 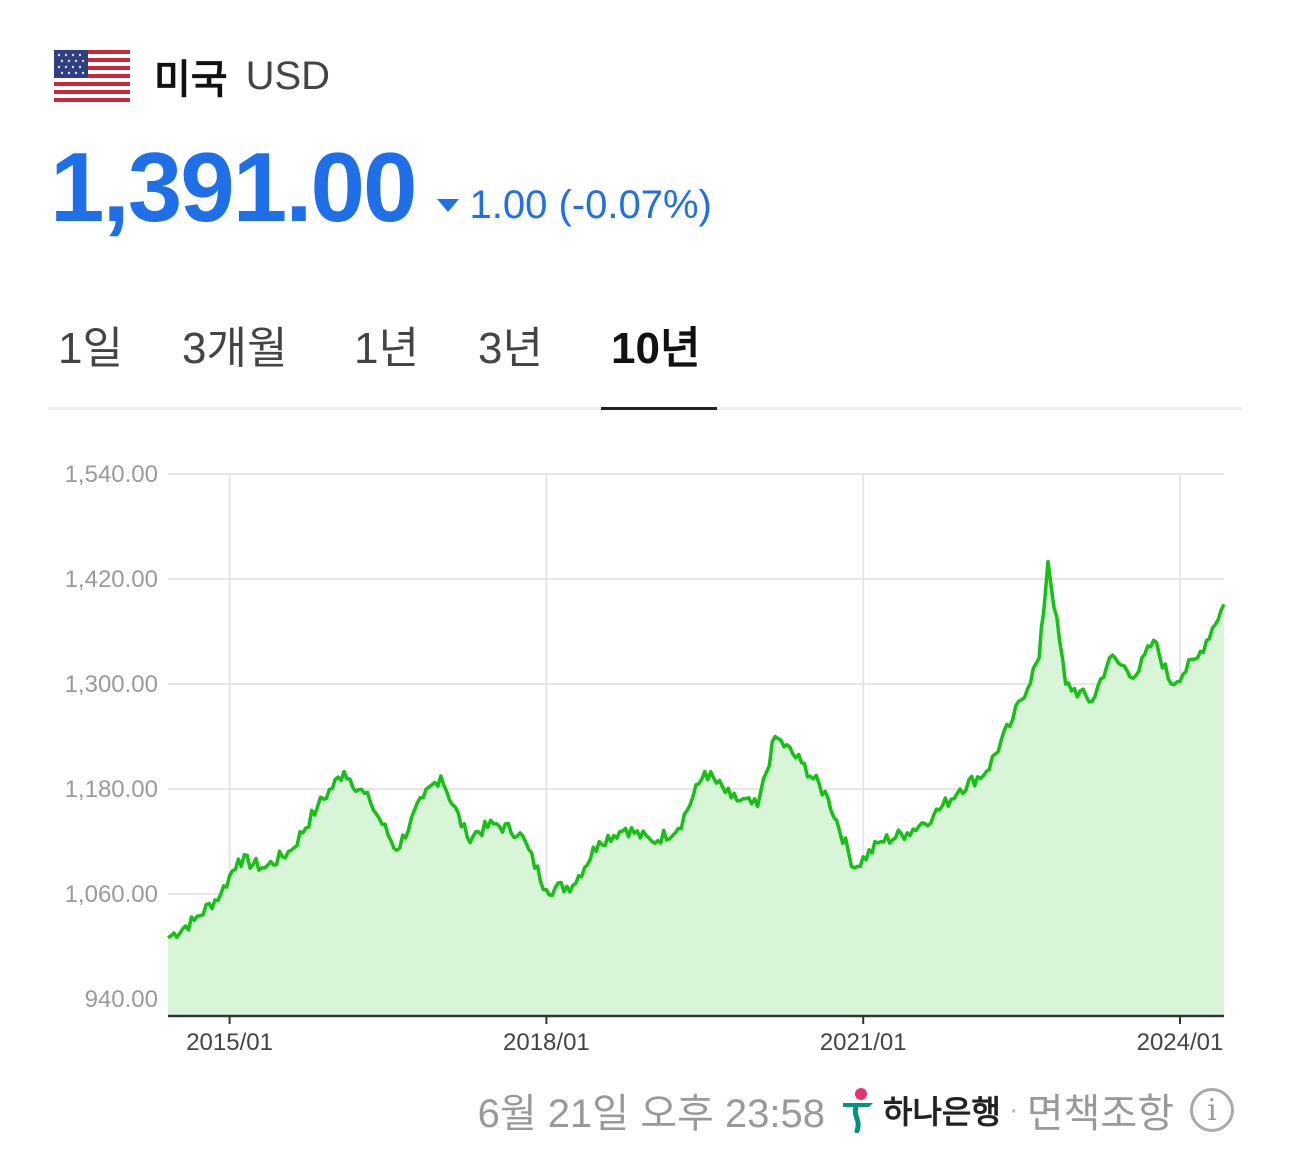 What do you see at coordinates (1100, 1114) in the screenshot?
I see `disclaimer-link: 면책조항` at bounding box center [1100, 1114].